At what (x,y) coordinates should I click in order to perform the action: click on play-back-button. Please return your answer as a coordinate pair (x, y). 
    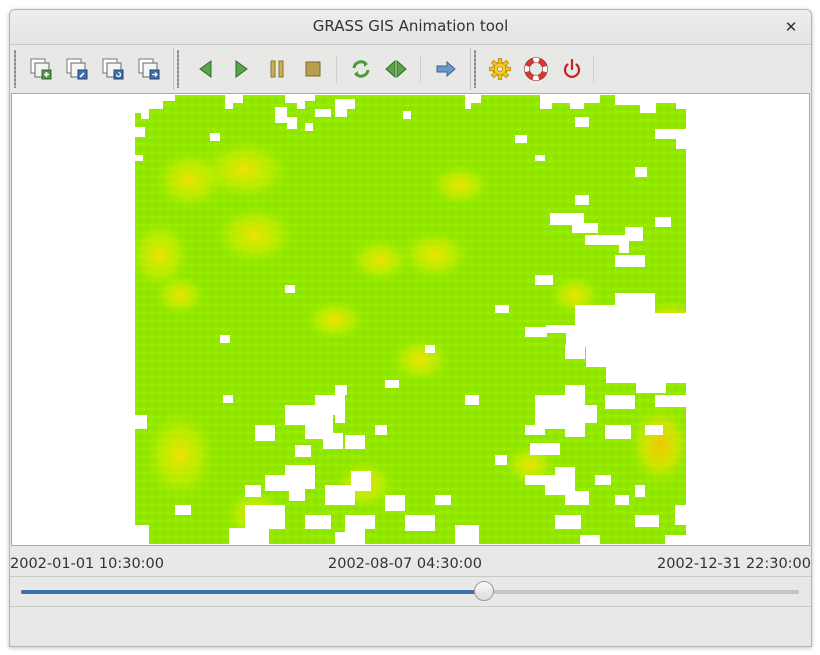
    Looking at the image, I should click on (206, 69).